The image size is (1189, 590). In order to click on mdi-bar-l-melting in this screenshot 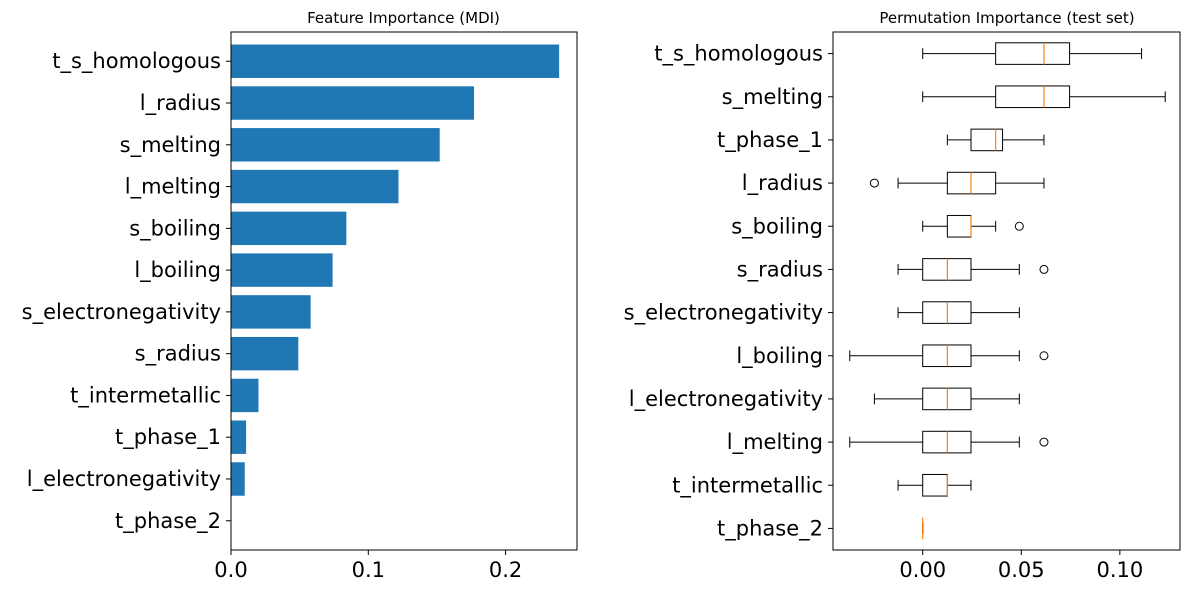, I will do `click(315, 186)`.